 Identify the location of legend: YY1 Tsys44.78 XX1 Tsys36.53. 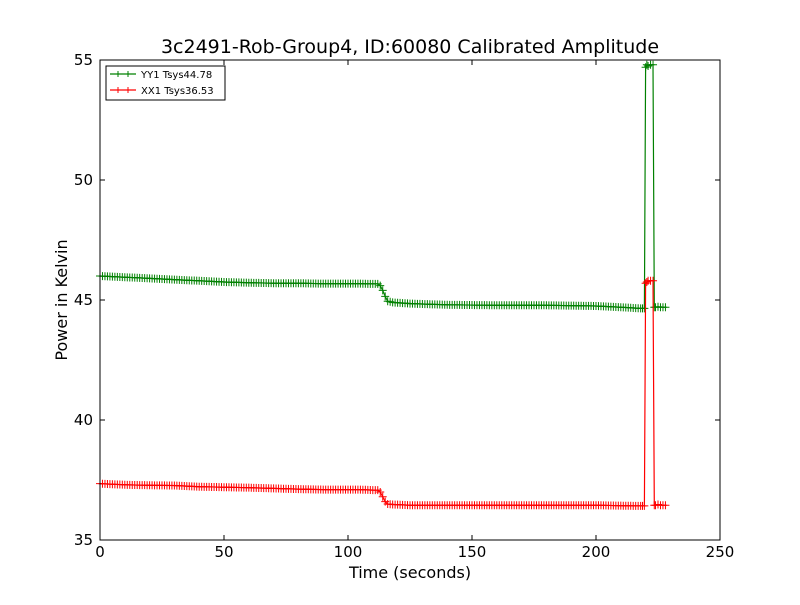
(165, 83).